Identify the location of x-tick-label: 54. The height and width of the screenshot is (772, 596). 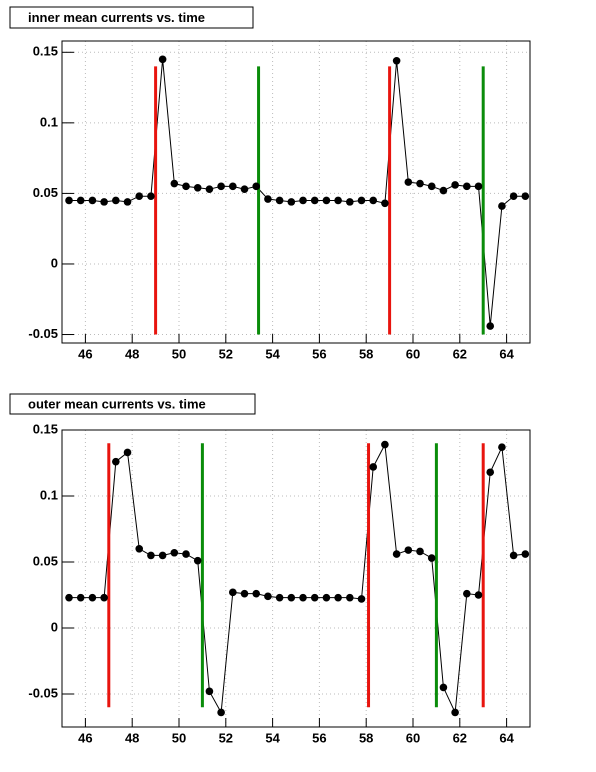
(272, 353).